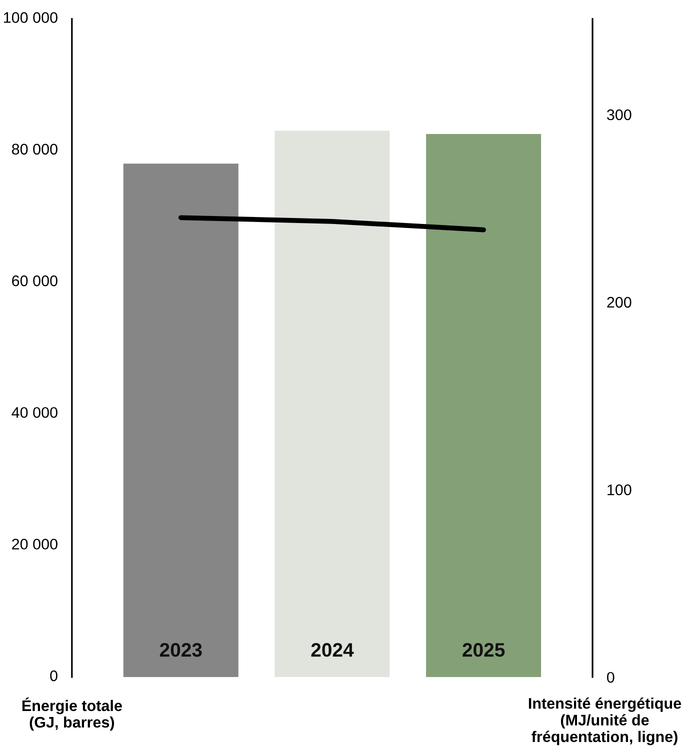 The width and height of the screenshot is (685, 754). What do you see at coordinates (35, 149) in the screenshot?
I see `y-tick-label: 80 000` at bounding box center [35, 149].